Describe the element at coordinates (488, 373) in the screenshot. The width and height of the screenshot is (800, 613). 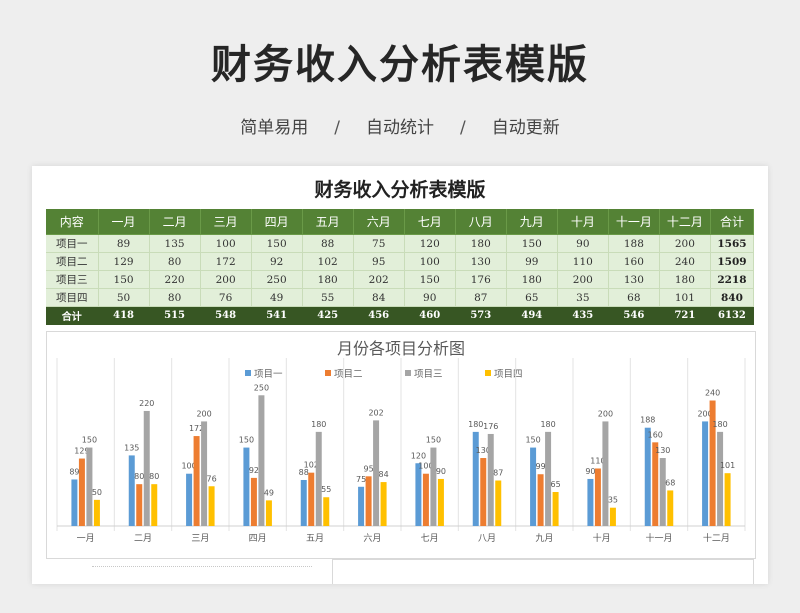
I see `legend-swatch` at that location.